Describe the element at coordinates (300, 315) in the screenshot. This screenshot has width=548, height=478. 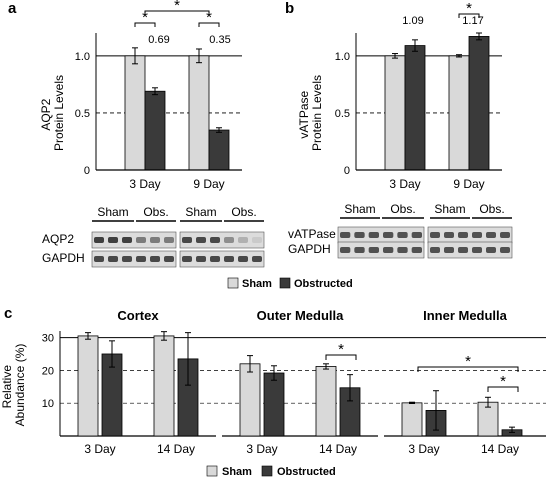
I see `subplot-title: Outer Medulla` at that location.